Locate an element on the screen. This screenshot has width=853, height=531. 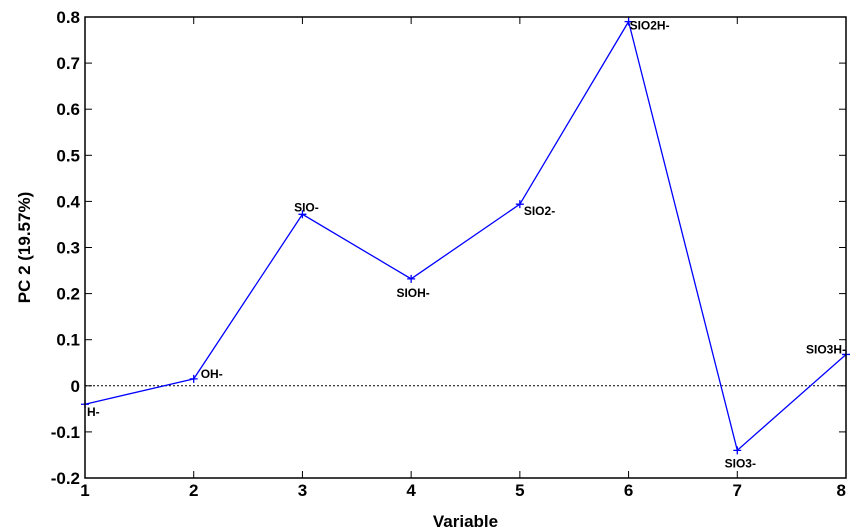
y-tick-label: 0.5 is located at coordinates (68, 155).